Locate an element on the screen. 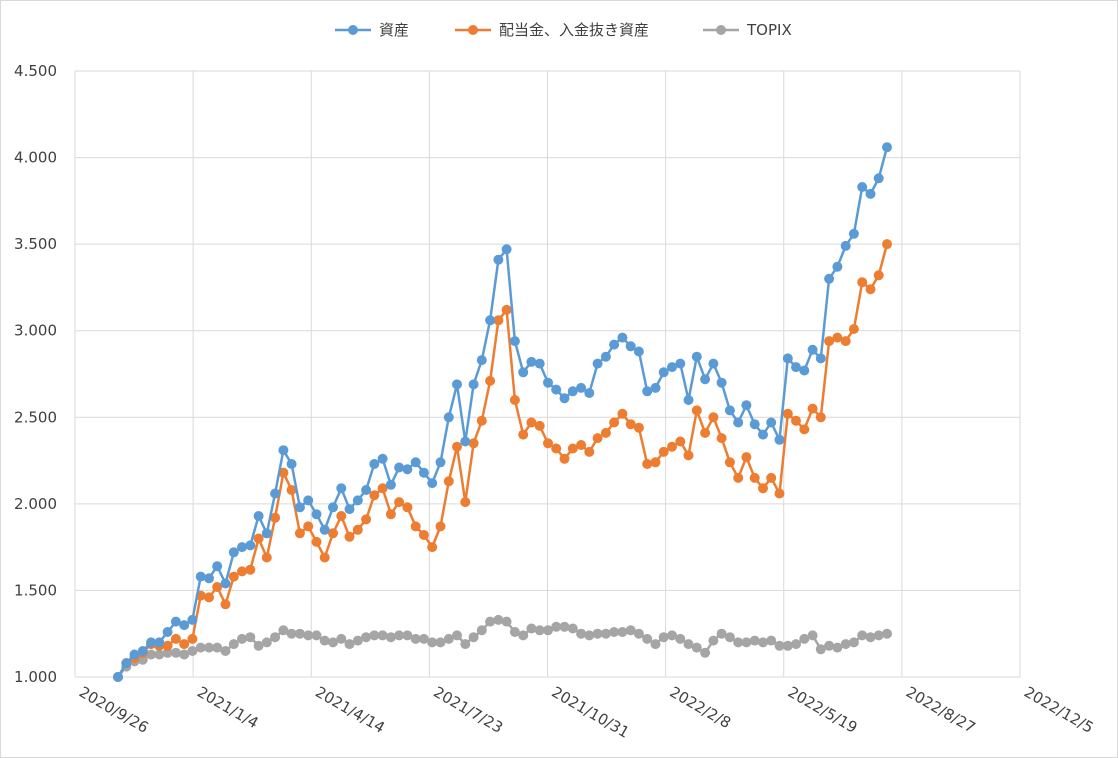 This screenshot has height=758, width=1118. y-tick-label: 3.500 is located at coordinates (35, 244).